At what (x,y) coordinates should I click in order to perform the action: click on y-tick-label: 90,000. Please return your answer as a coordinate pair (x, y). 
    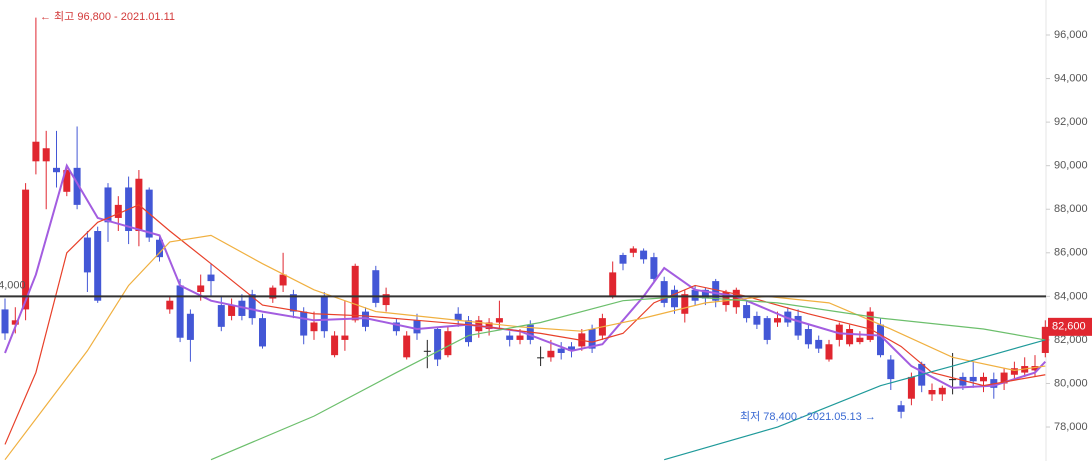
    Looking at the image, I should click on (1071, 166).